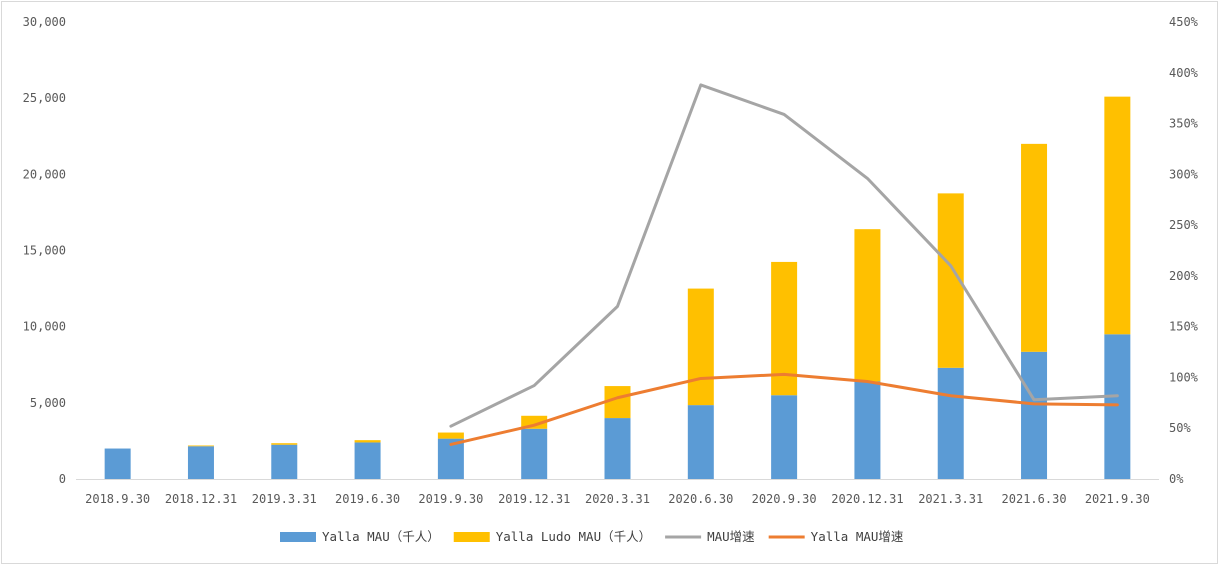 This screenshot has height=571, width=1220. I want to click on legend-item-2: Yalla Ludo MAU（千人）, so click(552, 536).